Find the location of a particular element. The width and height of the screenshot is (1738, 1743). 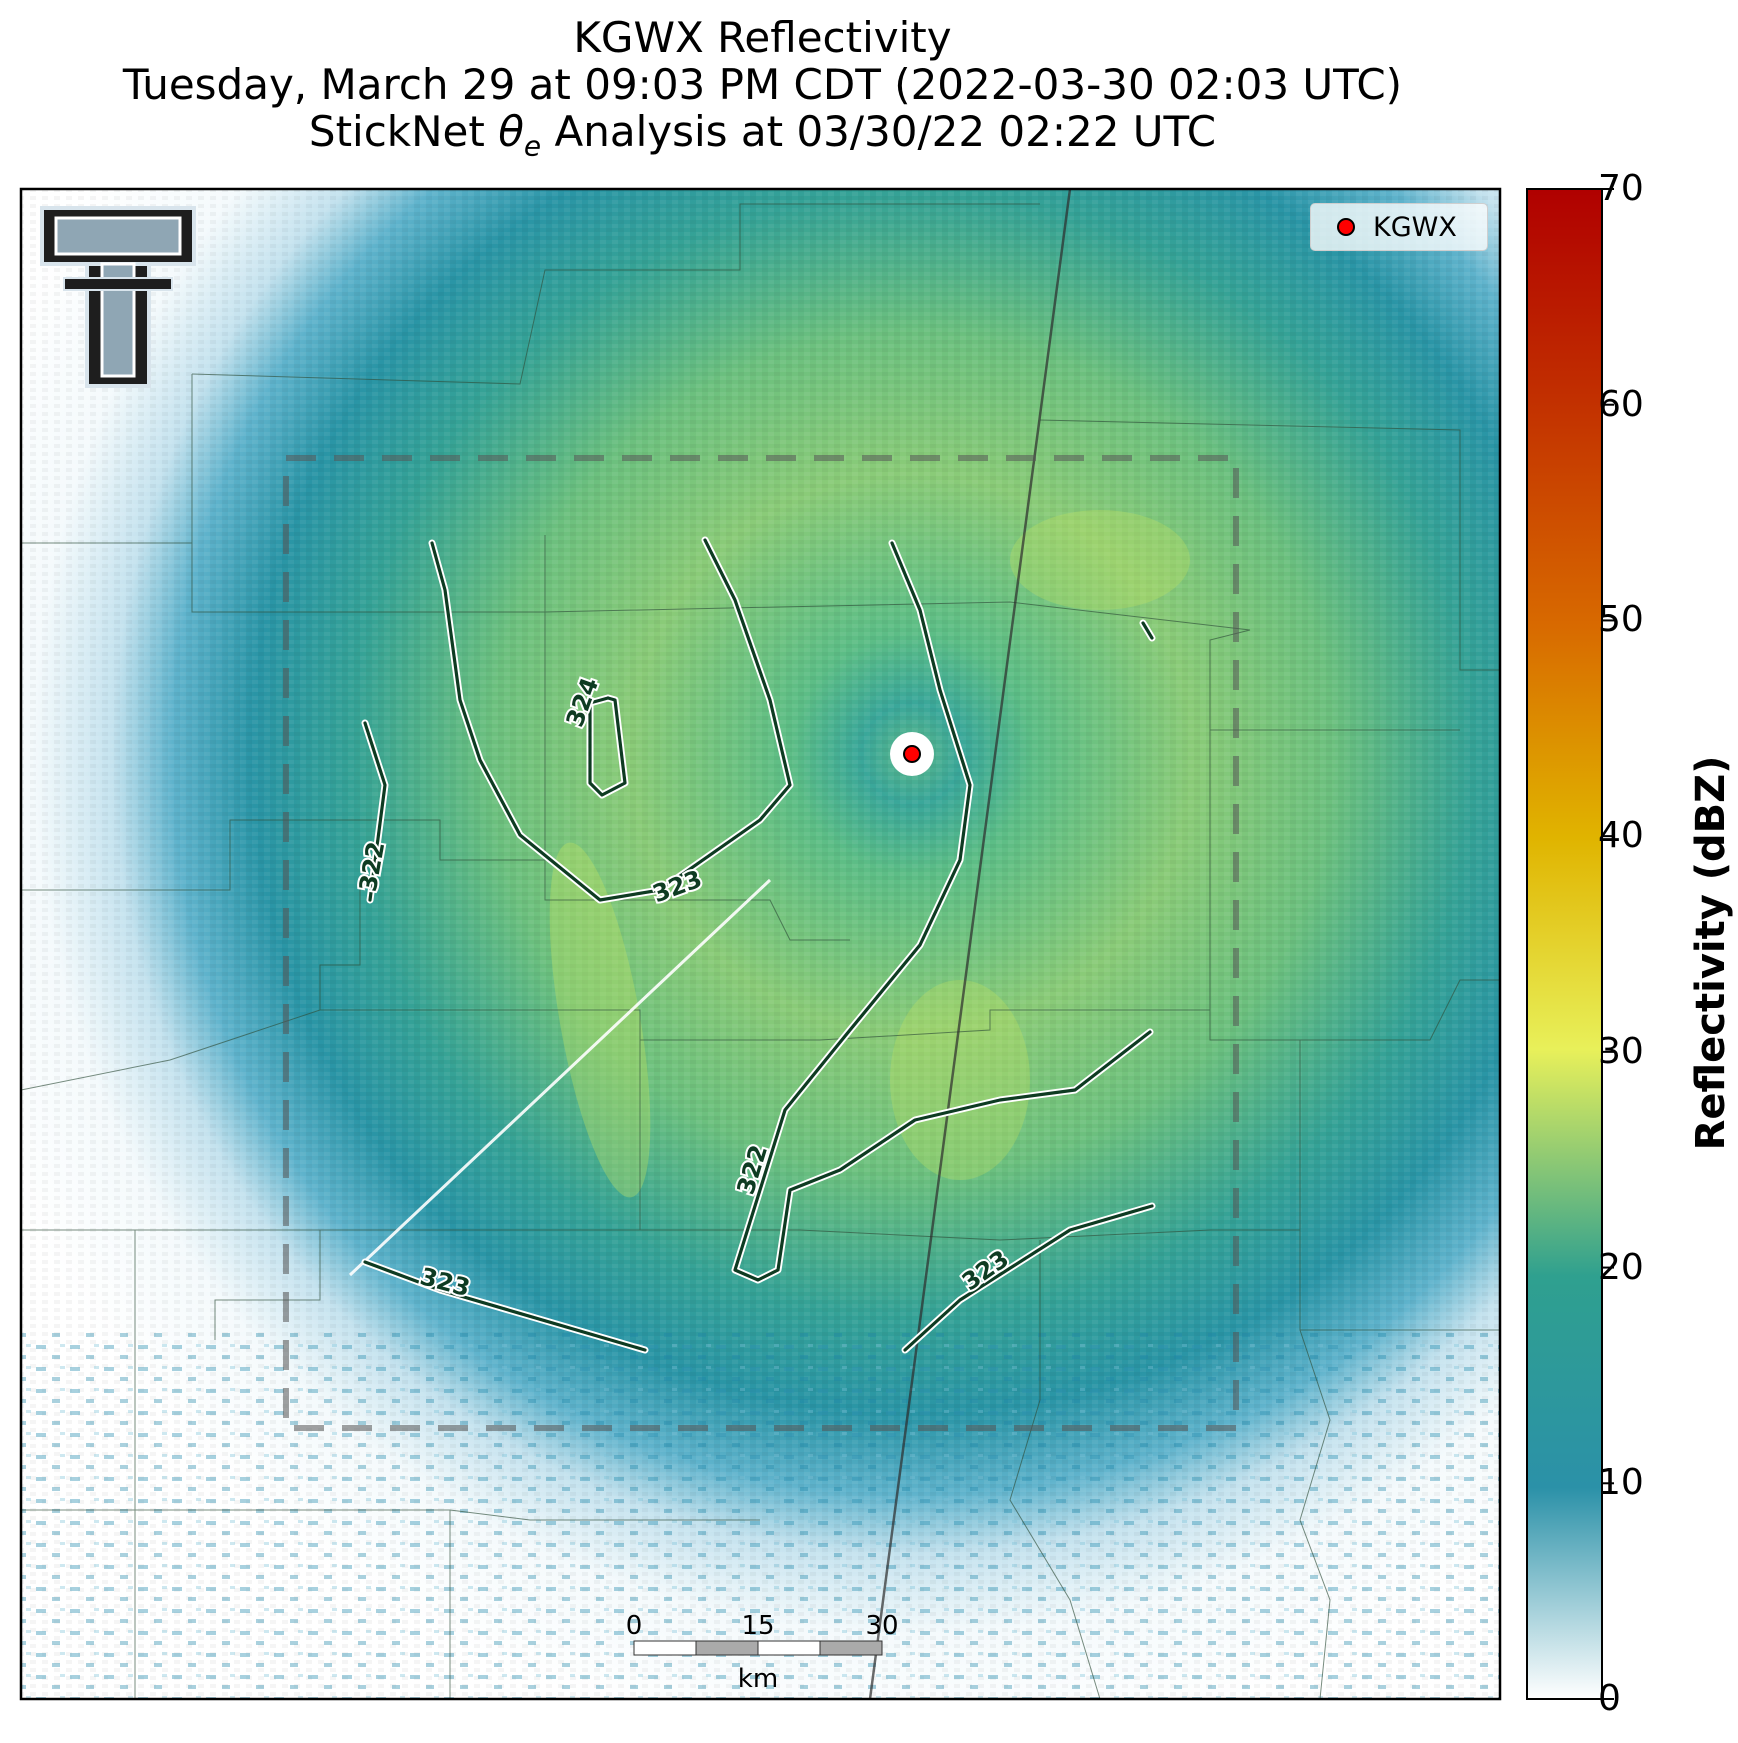

colorbar-gradient is located at coordinates (1564, 944).